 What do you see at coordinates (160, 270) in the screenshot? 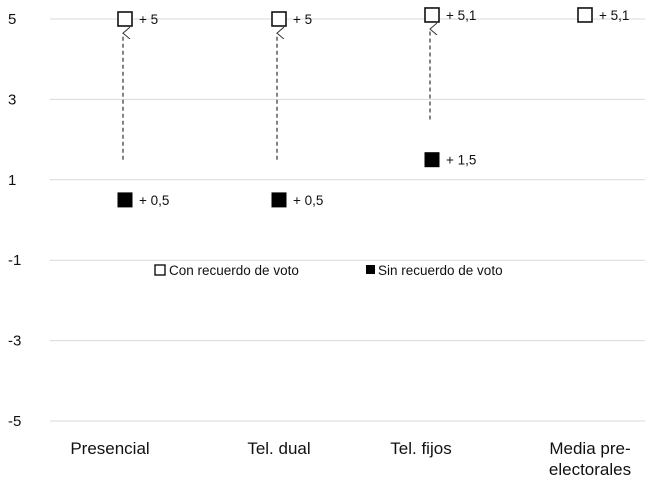
I see `legend-open-square-icon` at bounding box center [160, 270].